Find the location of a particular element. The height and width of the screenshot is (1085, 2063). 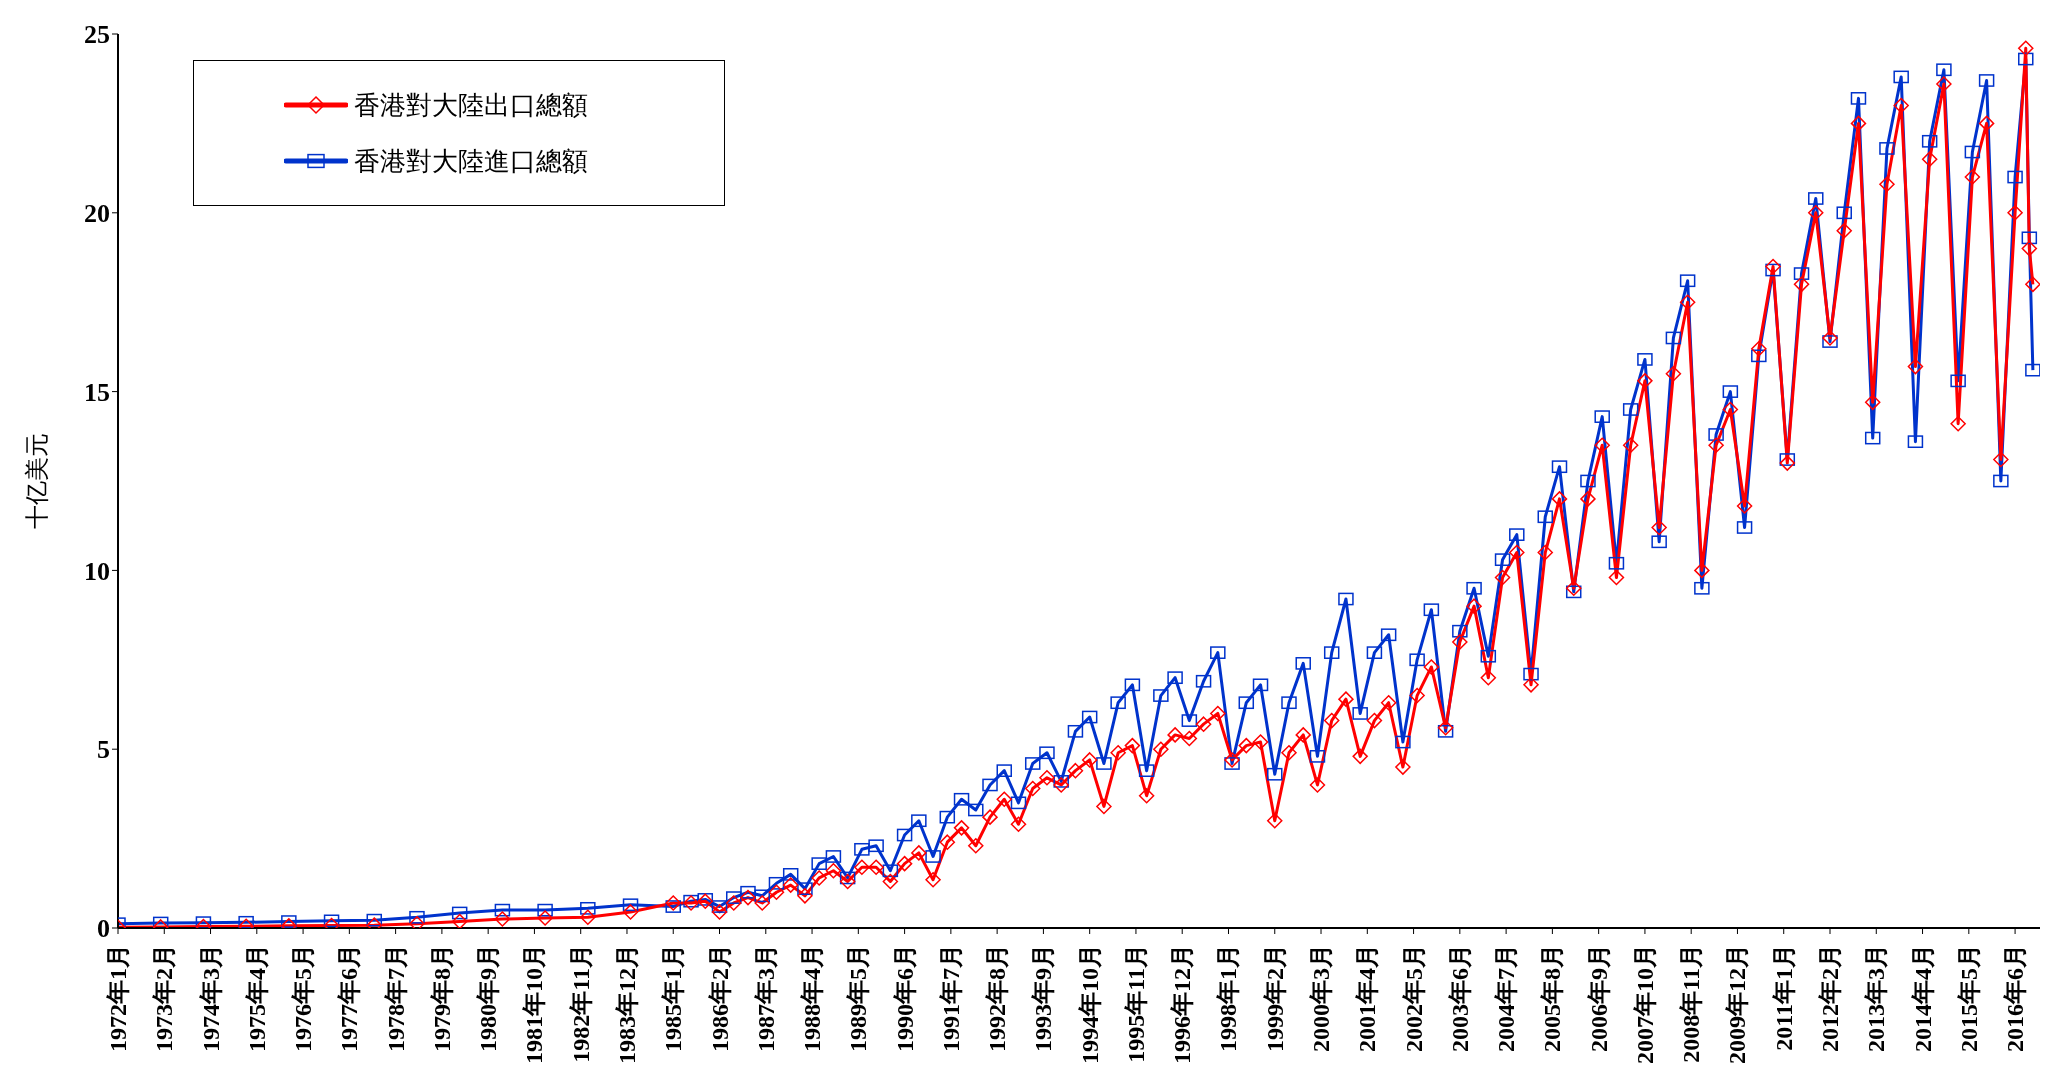

x-tick-label: 2004年7月 is located at coordinates (1506, 998).